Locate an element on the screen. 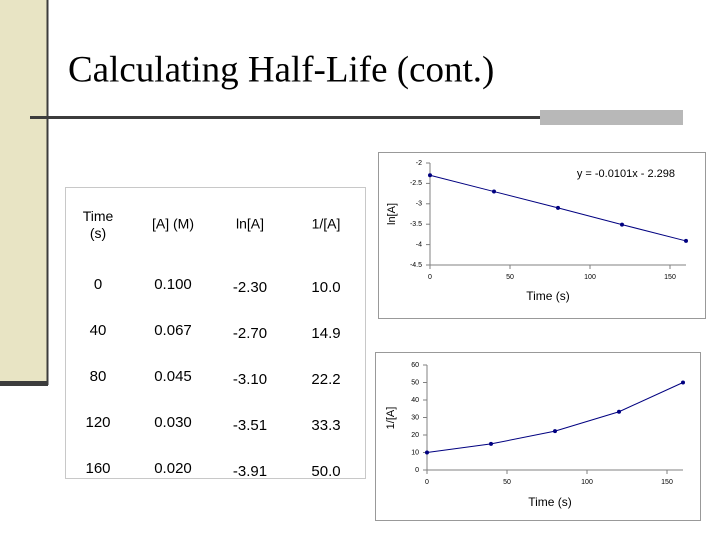  title-rule is located at coordinates (285, 117).